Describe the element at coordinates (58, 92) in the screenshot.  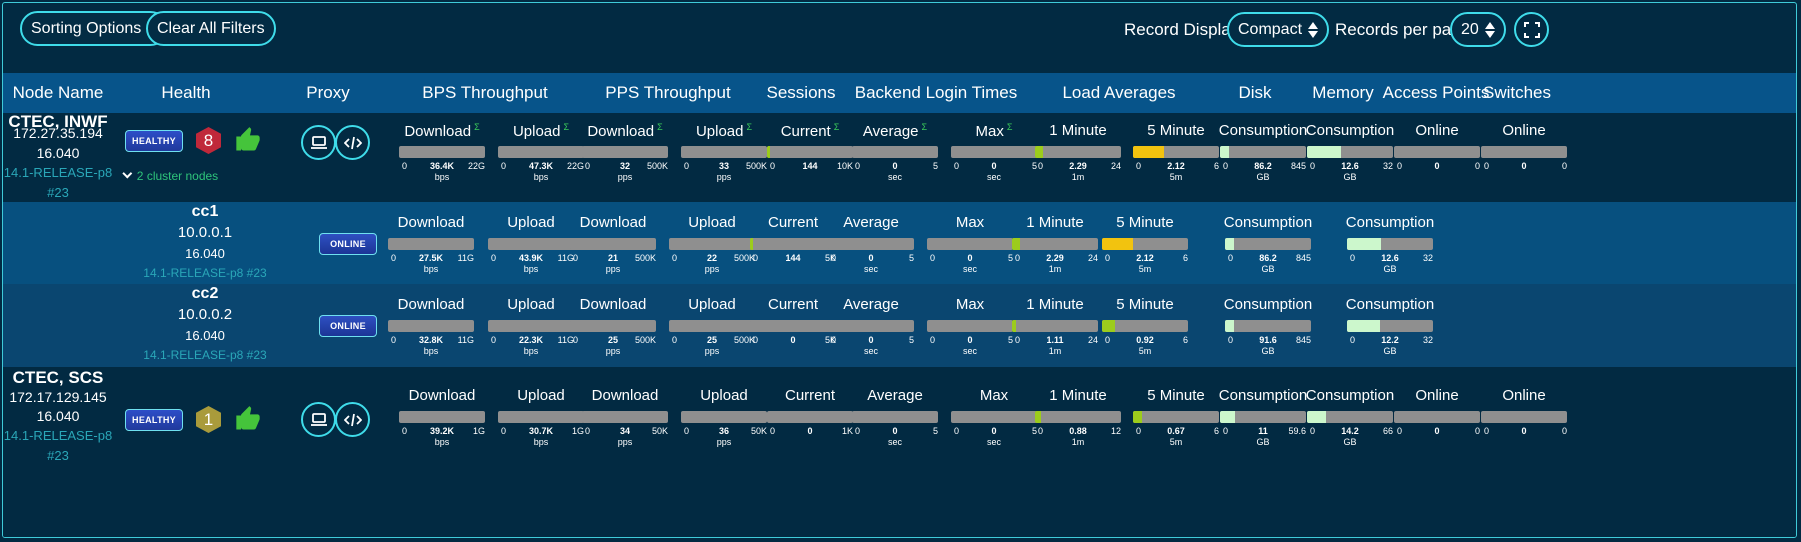
I see `column-header-node-name: Node Name` at that location.